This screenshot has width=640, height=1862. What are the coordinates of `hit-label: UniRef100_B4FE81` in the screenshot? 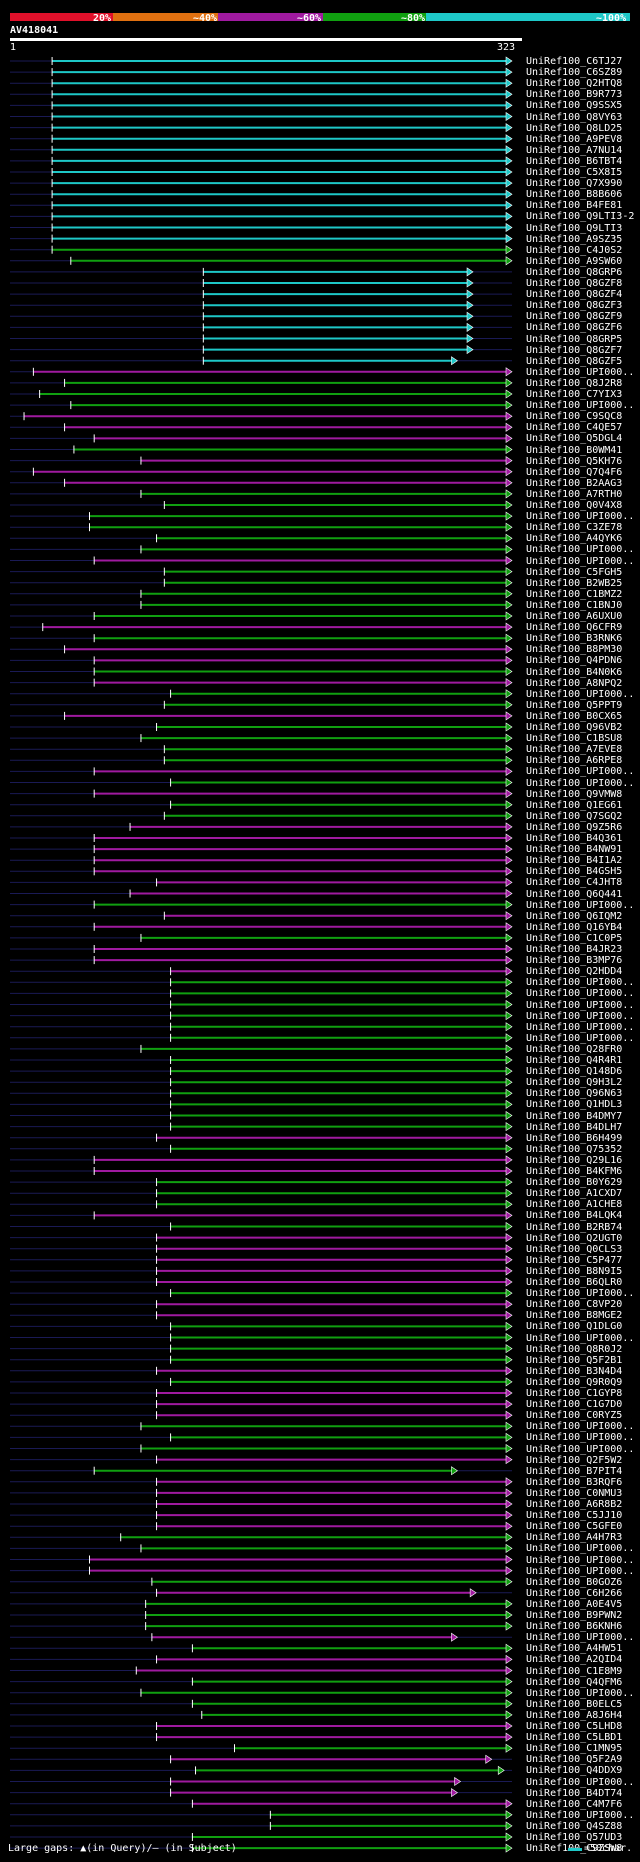 It's located at (574, 206).